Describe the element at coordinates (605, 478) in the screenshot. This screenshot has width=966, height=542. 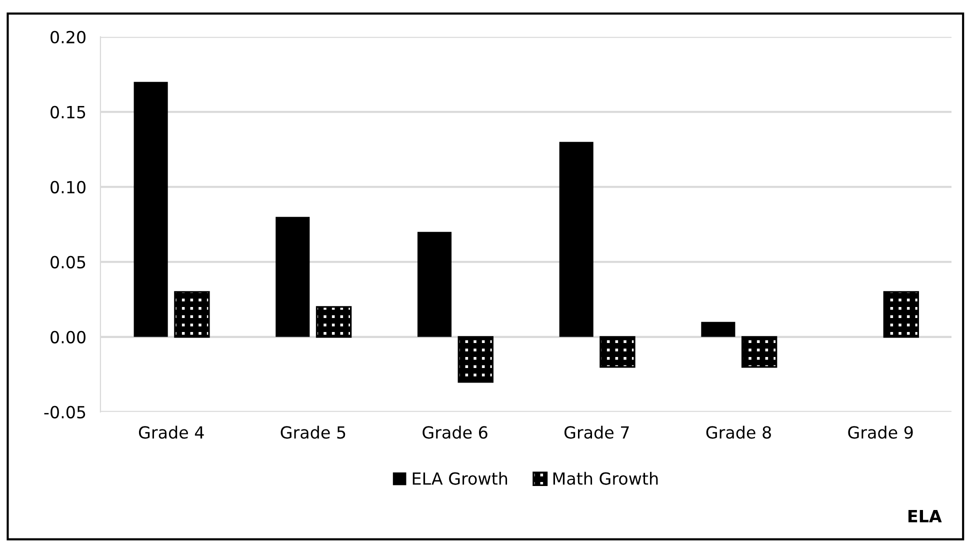
I see `legend-label: Math Growth` at that location.